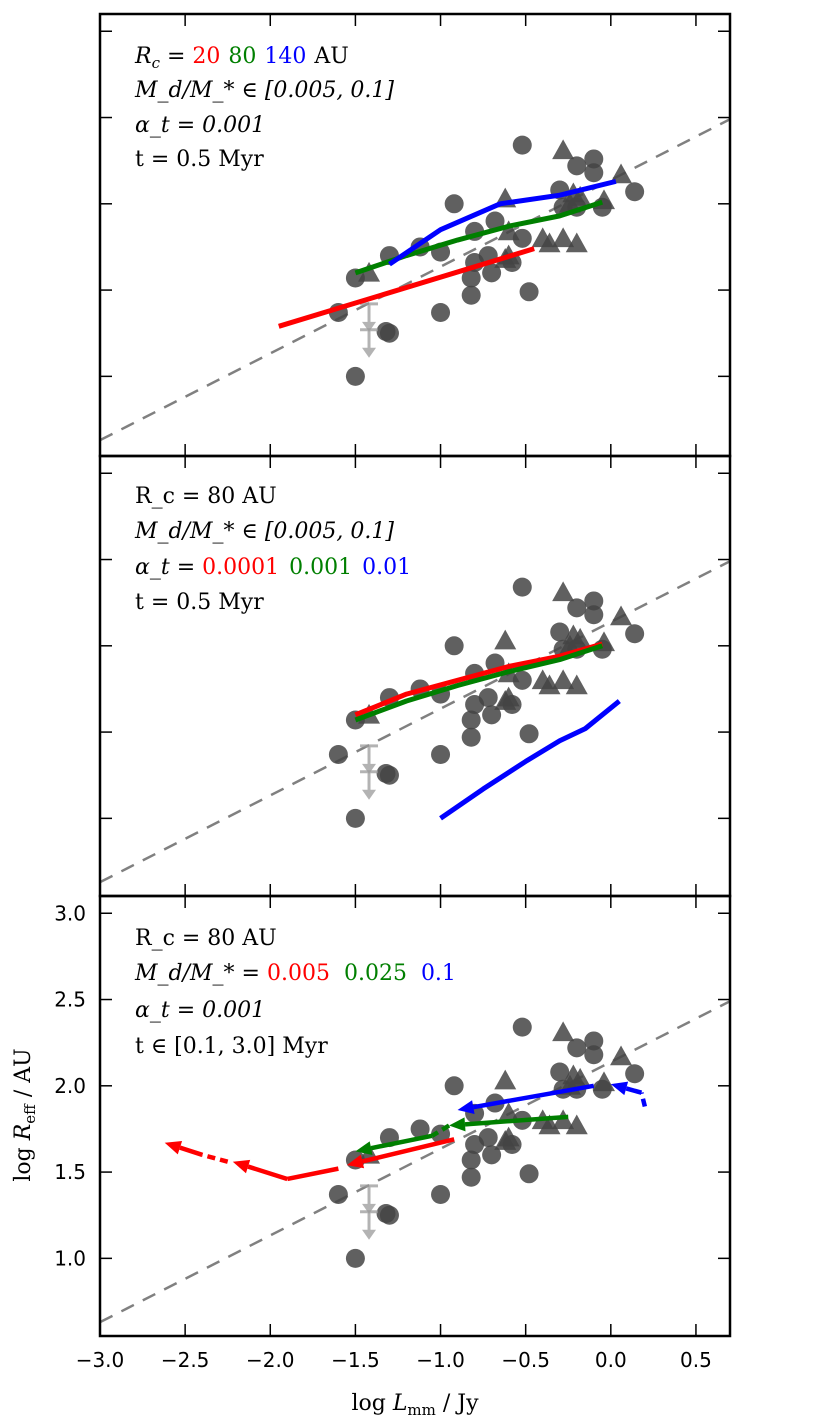 Image resolution: width=830 pixels, height=1423 pixels. Describe the element at coordinates (200, 1010) in the screenshot. I see `bot-alpha-line: α_t = 0.001` at that location.